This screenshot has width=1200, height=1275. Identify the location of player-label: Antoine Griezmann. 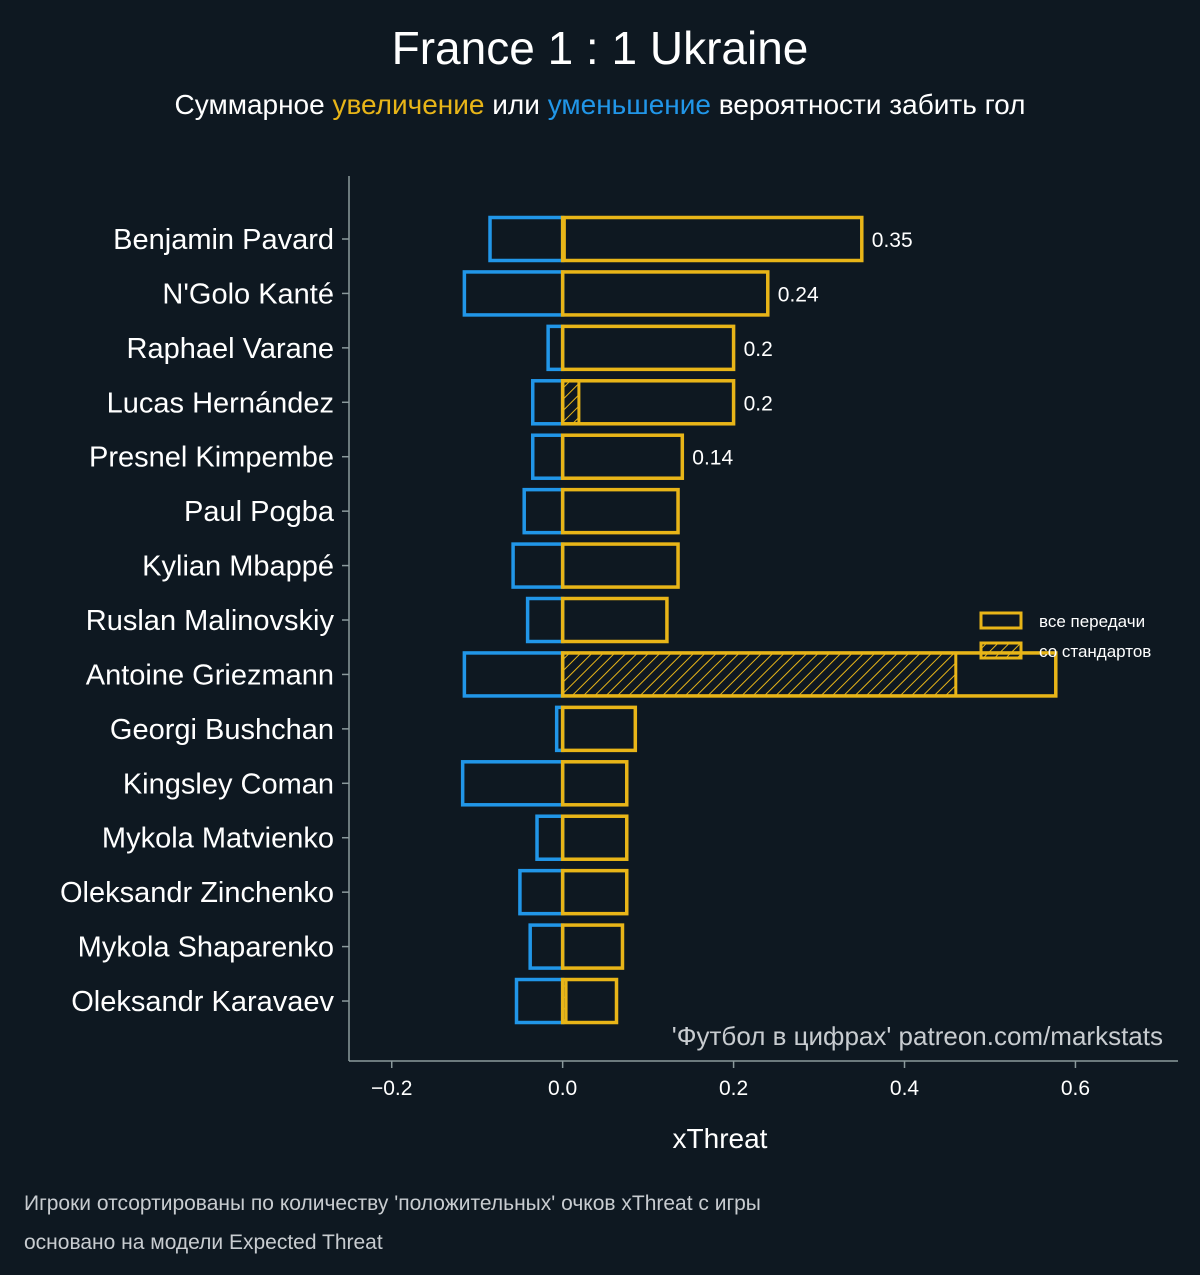
(210, 675).